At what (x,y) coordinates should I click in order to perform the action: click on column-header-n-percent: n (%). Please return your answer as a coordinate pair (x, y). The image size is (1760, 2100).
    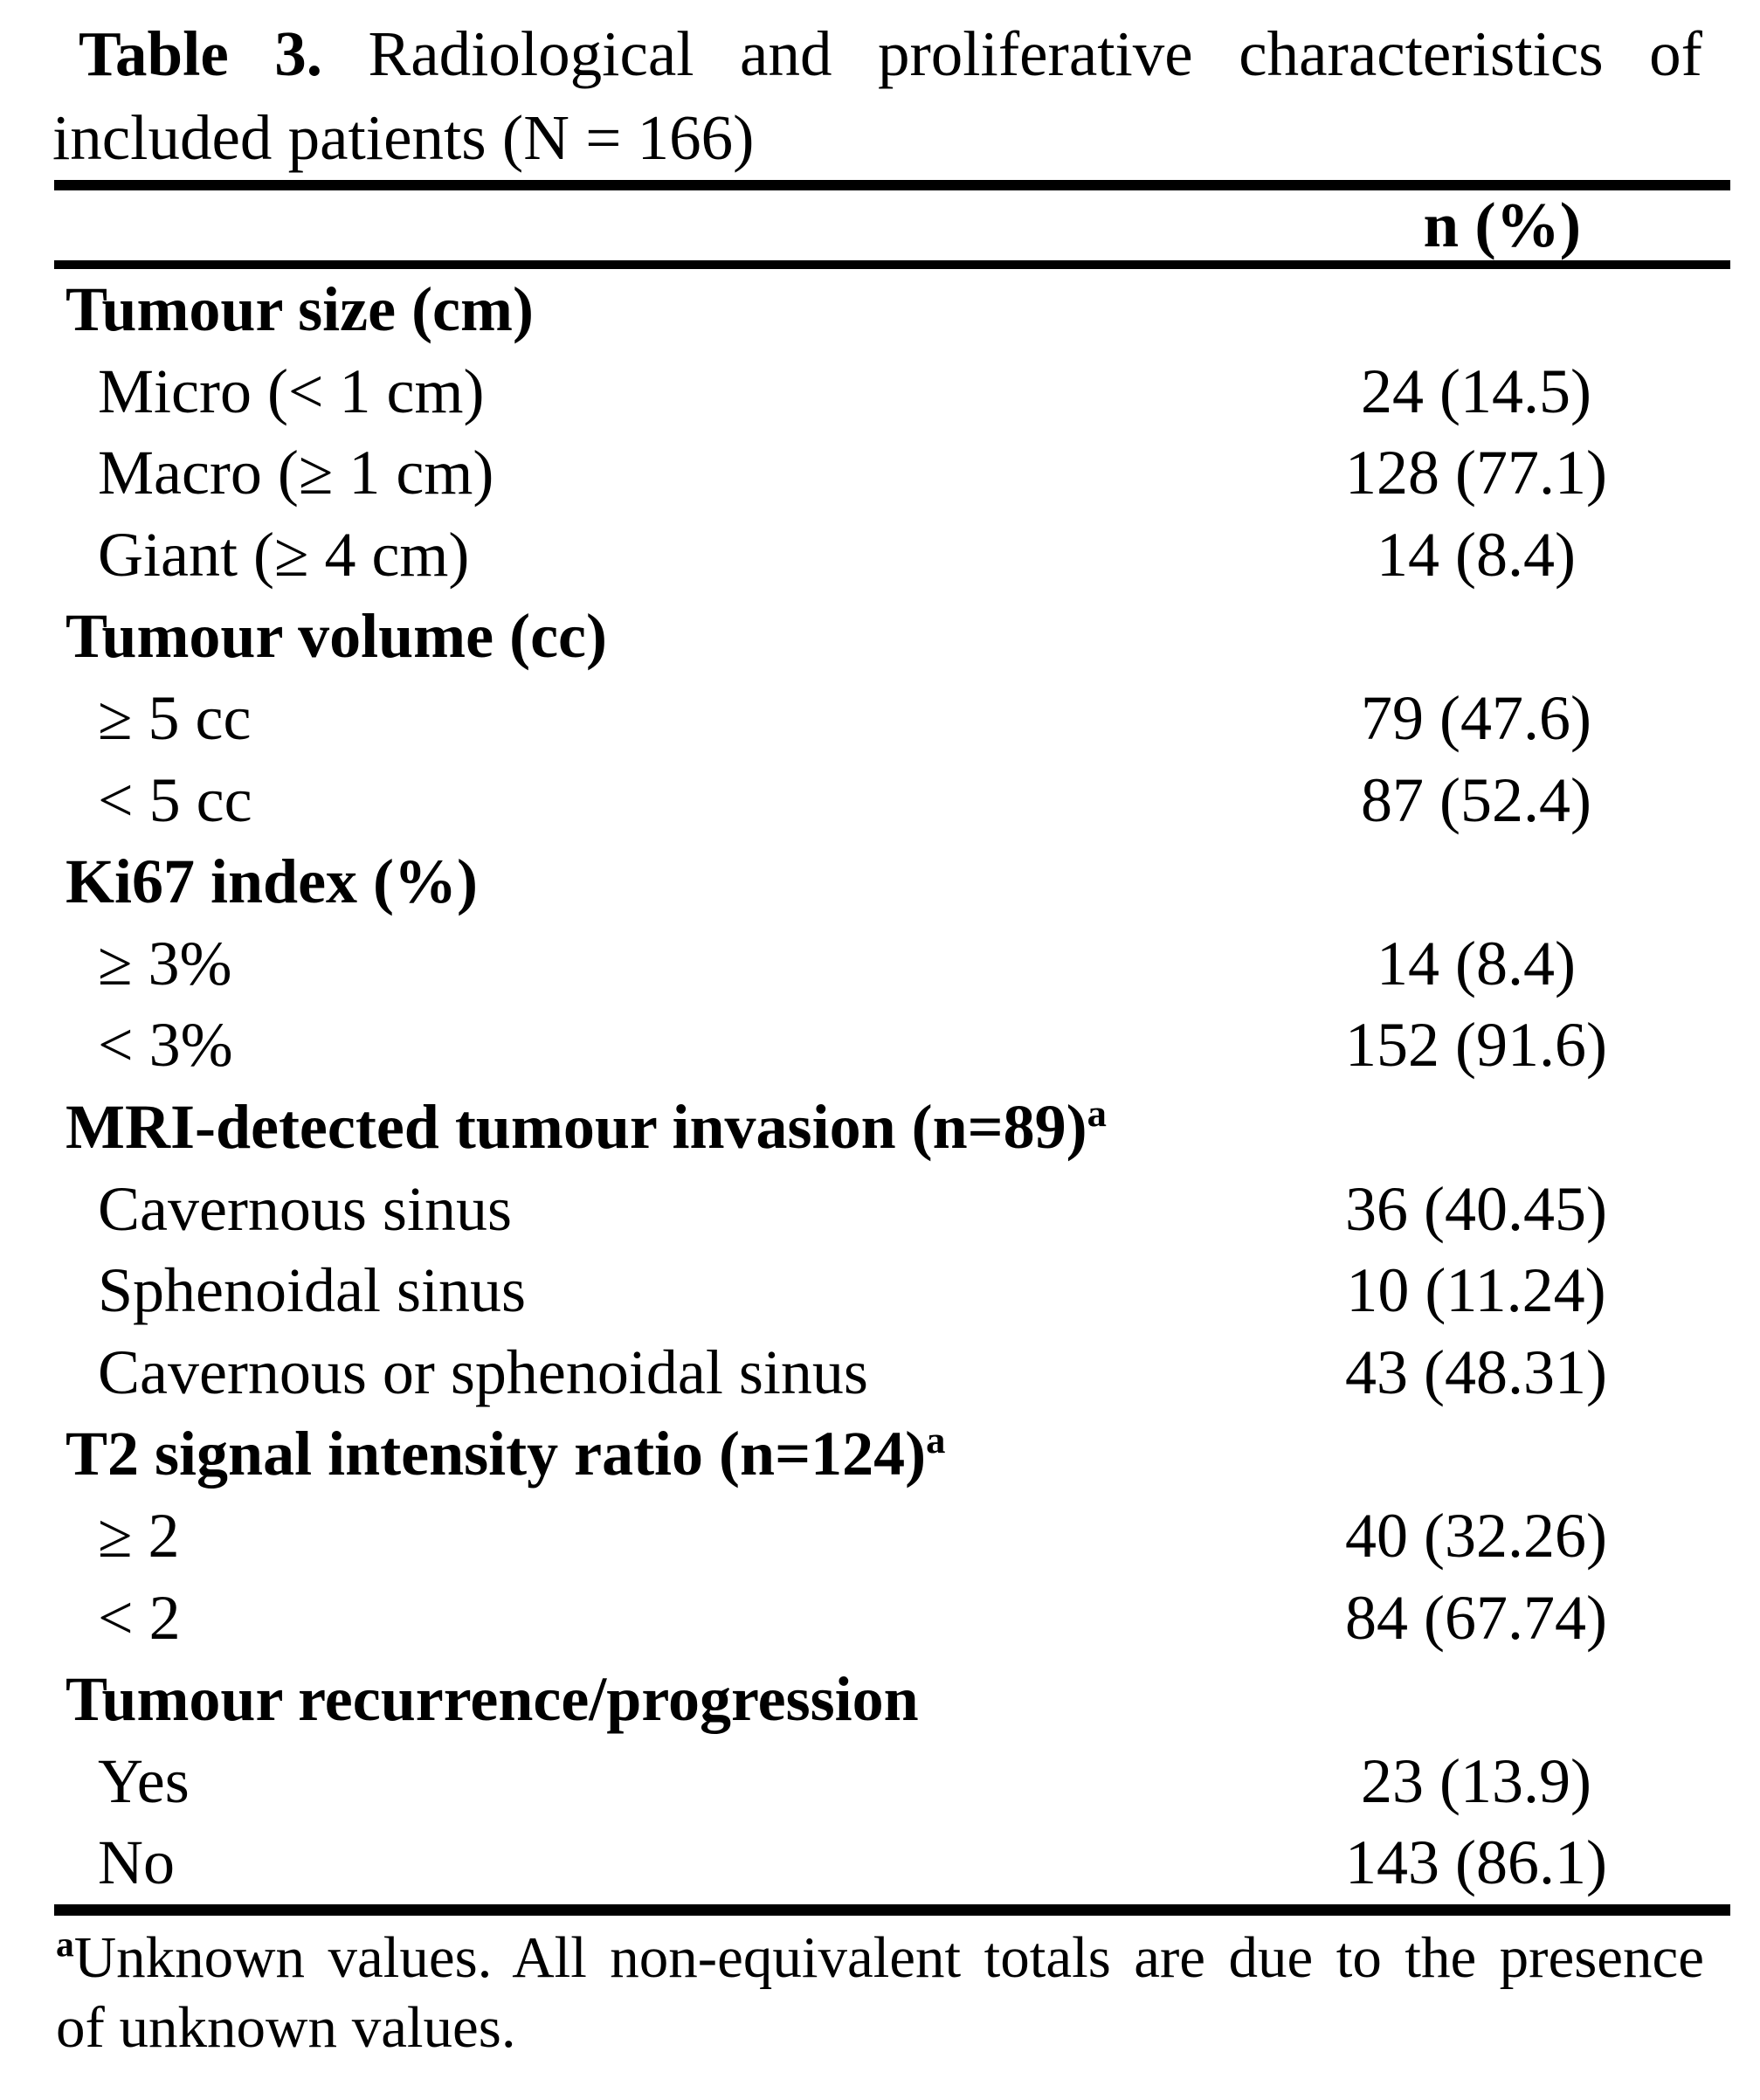
    Looking at the image, I should click on (1502, 225).